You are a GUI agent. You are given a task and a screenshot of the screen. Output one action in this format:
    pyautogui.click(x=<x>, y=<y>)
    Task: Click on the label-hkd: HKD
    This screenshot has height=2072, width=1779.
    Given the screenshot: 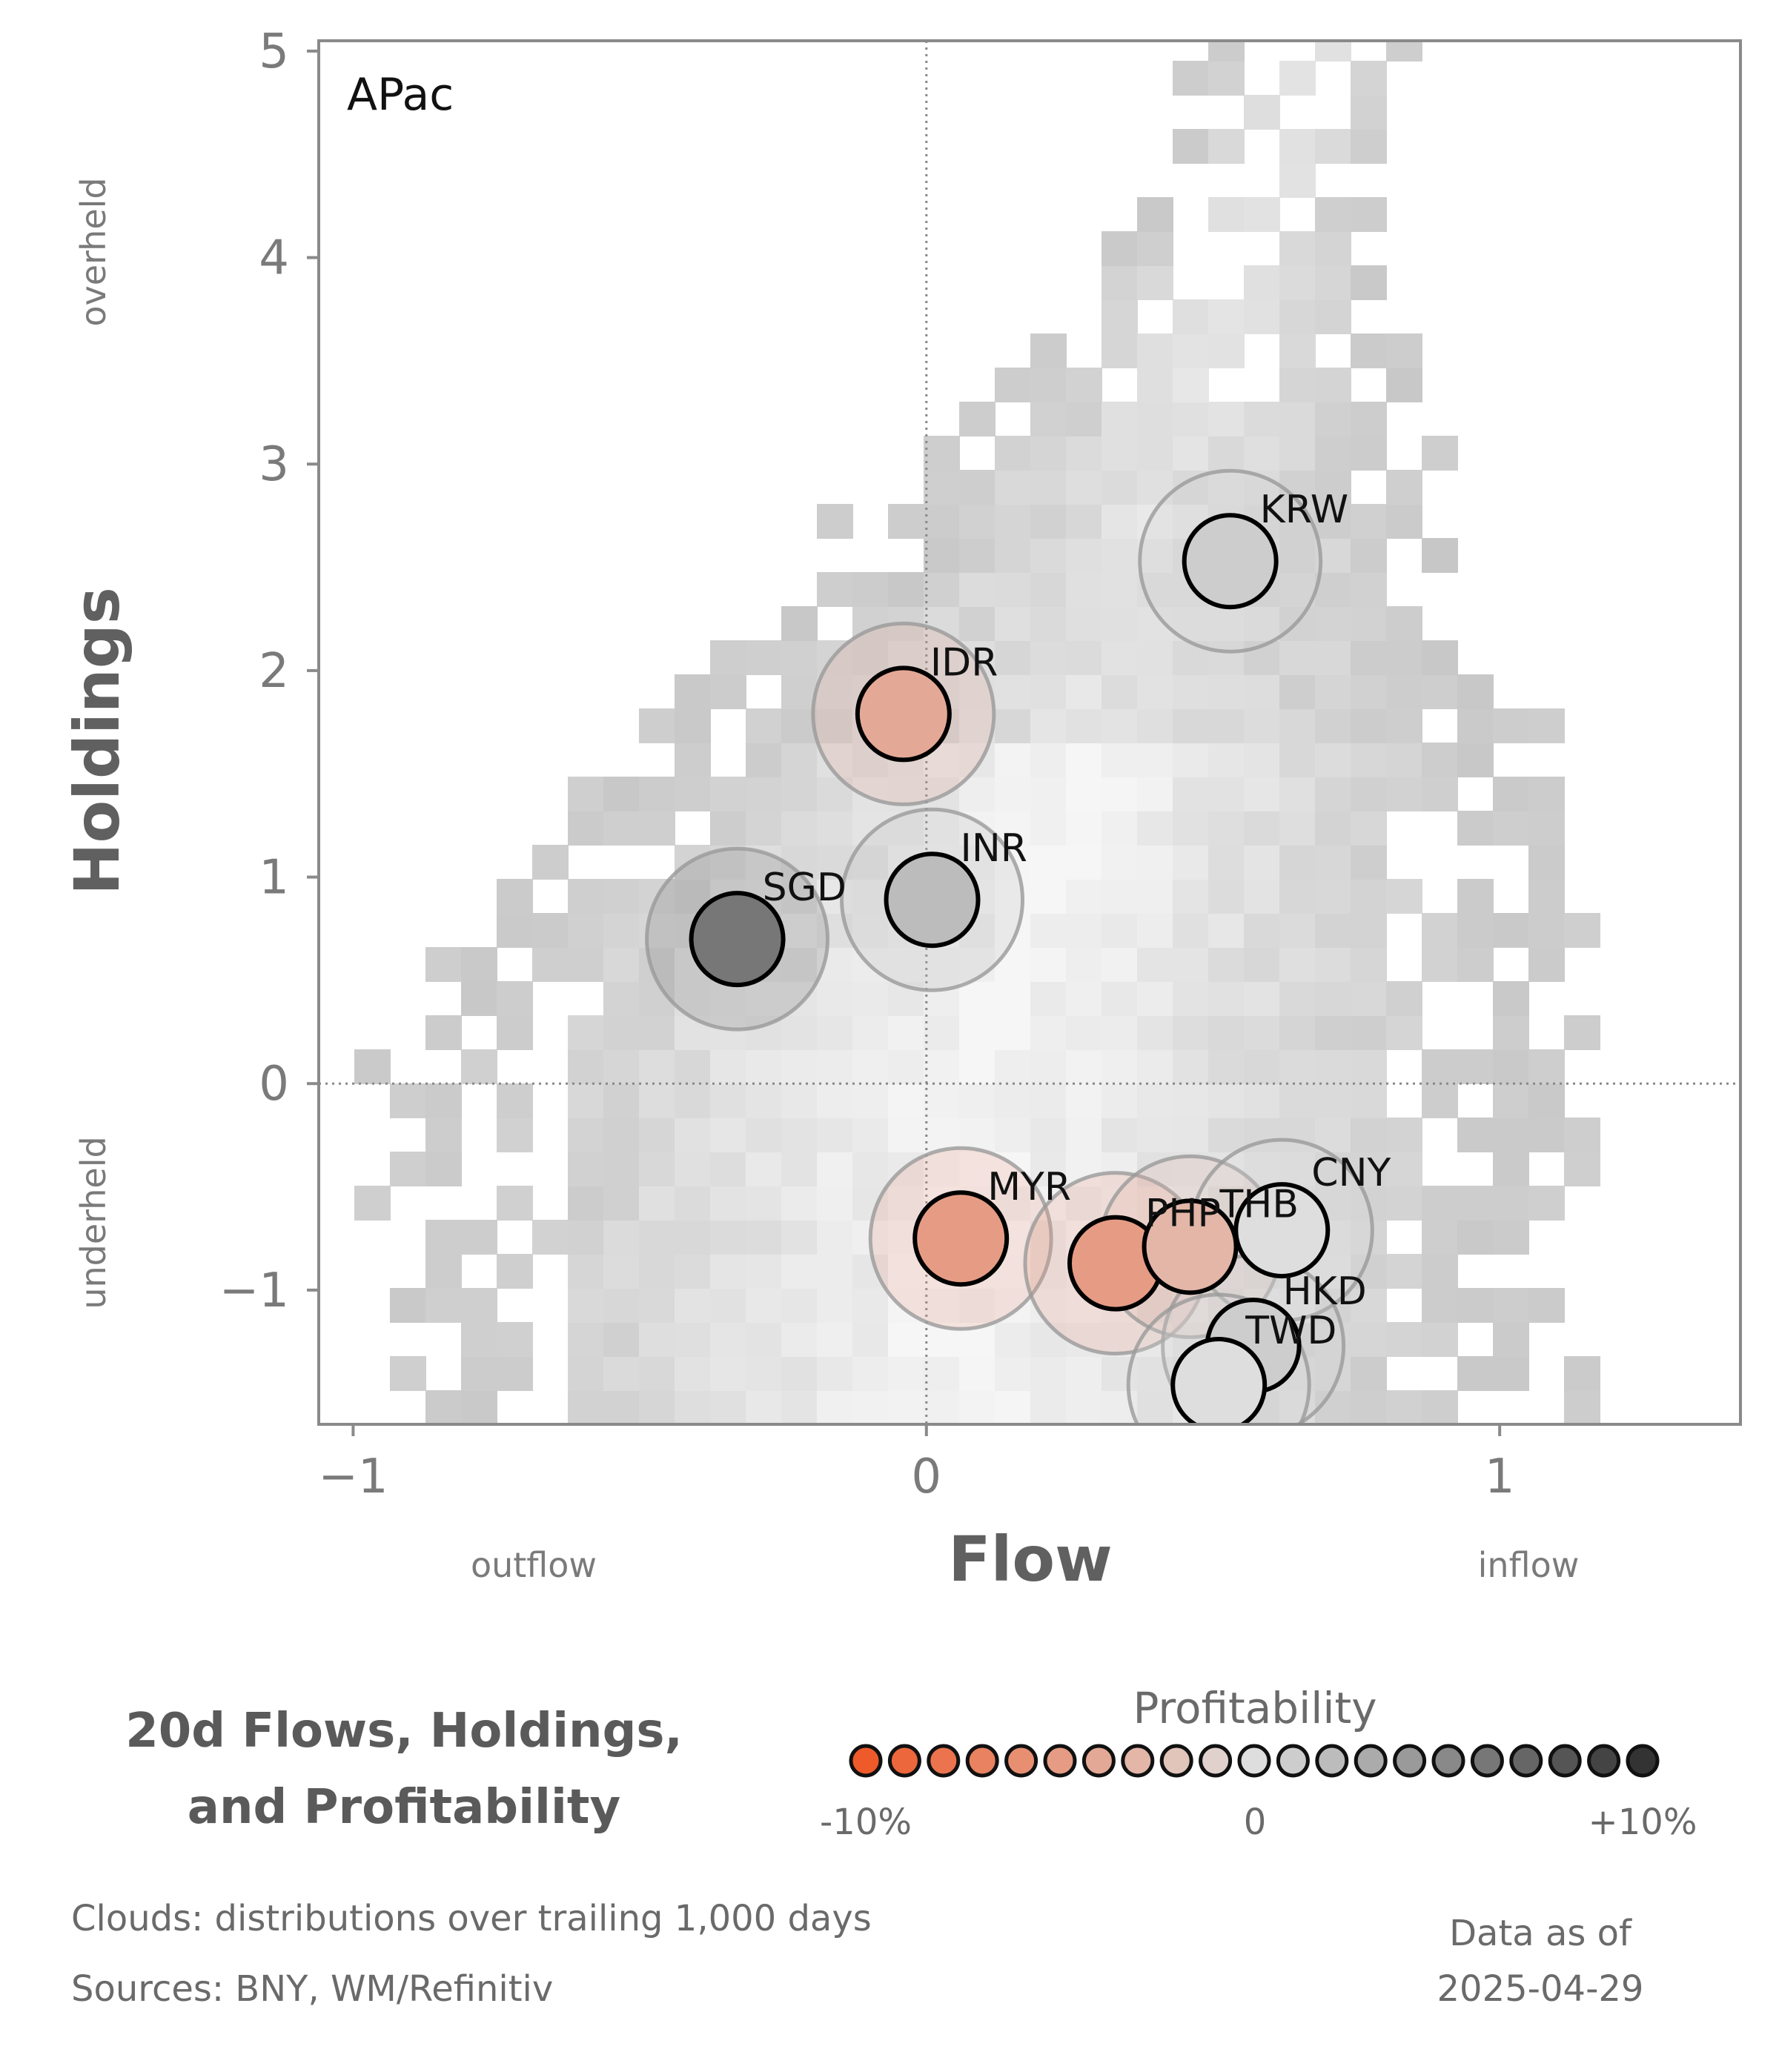 What is the action you would take?
    pyautogui.click(x=1325, y=1291)
    